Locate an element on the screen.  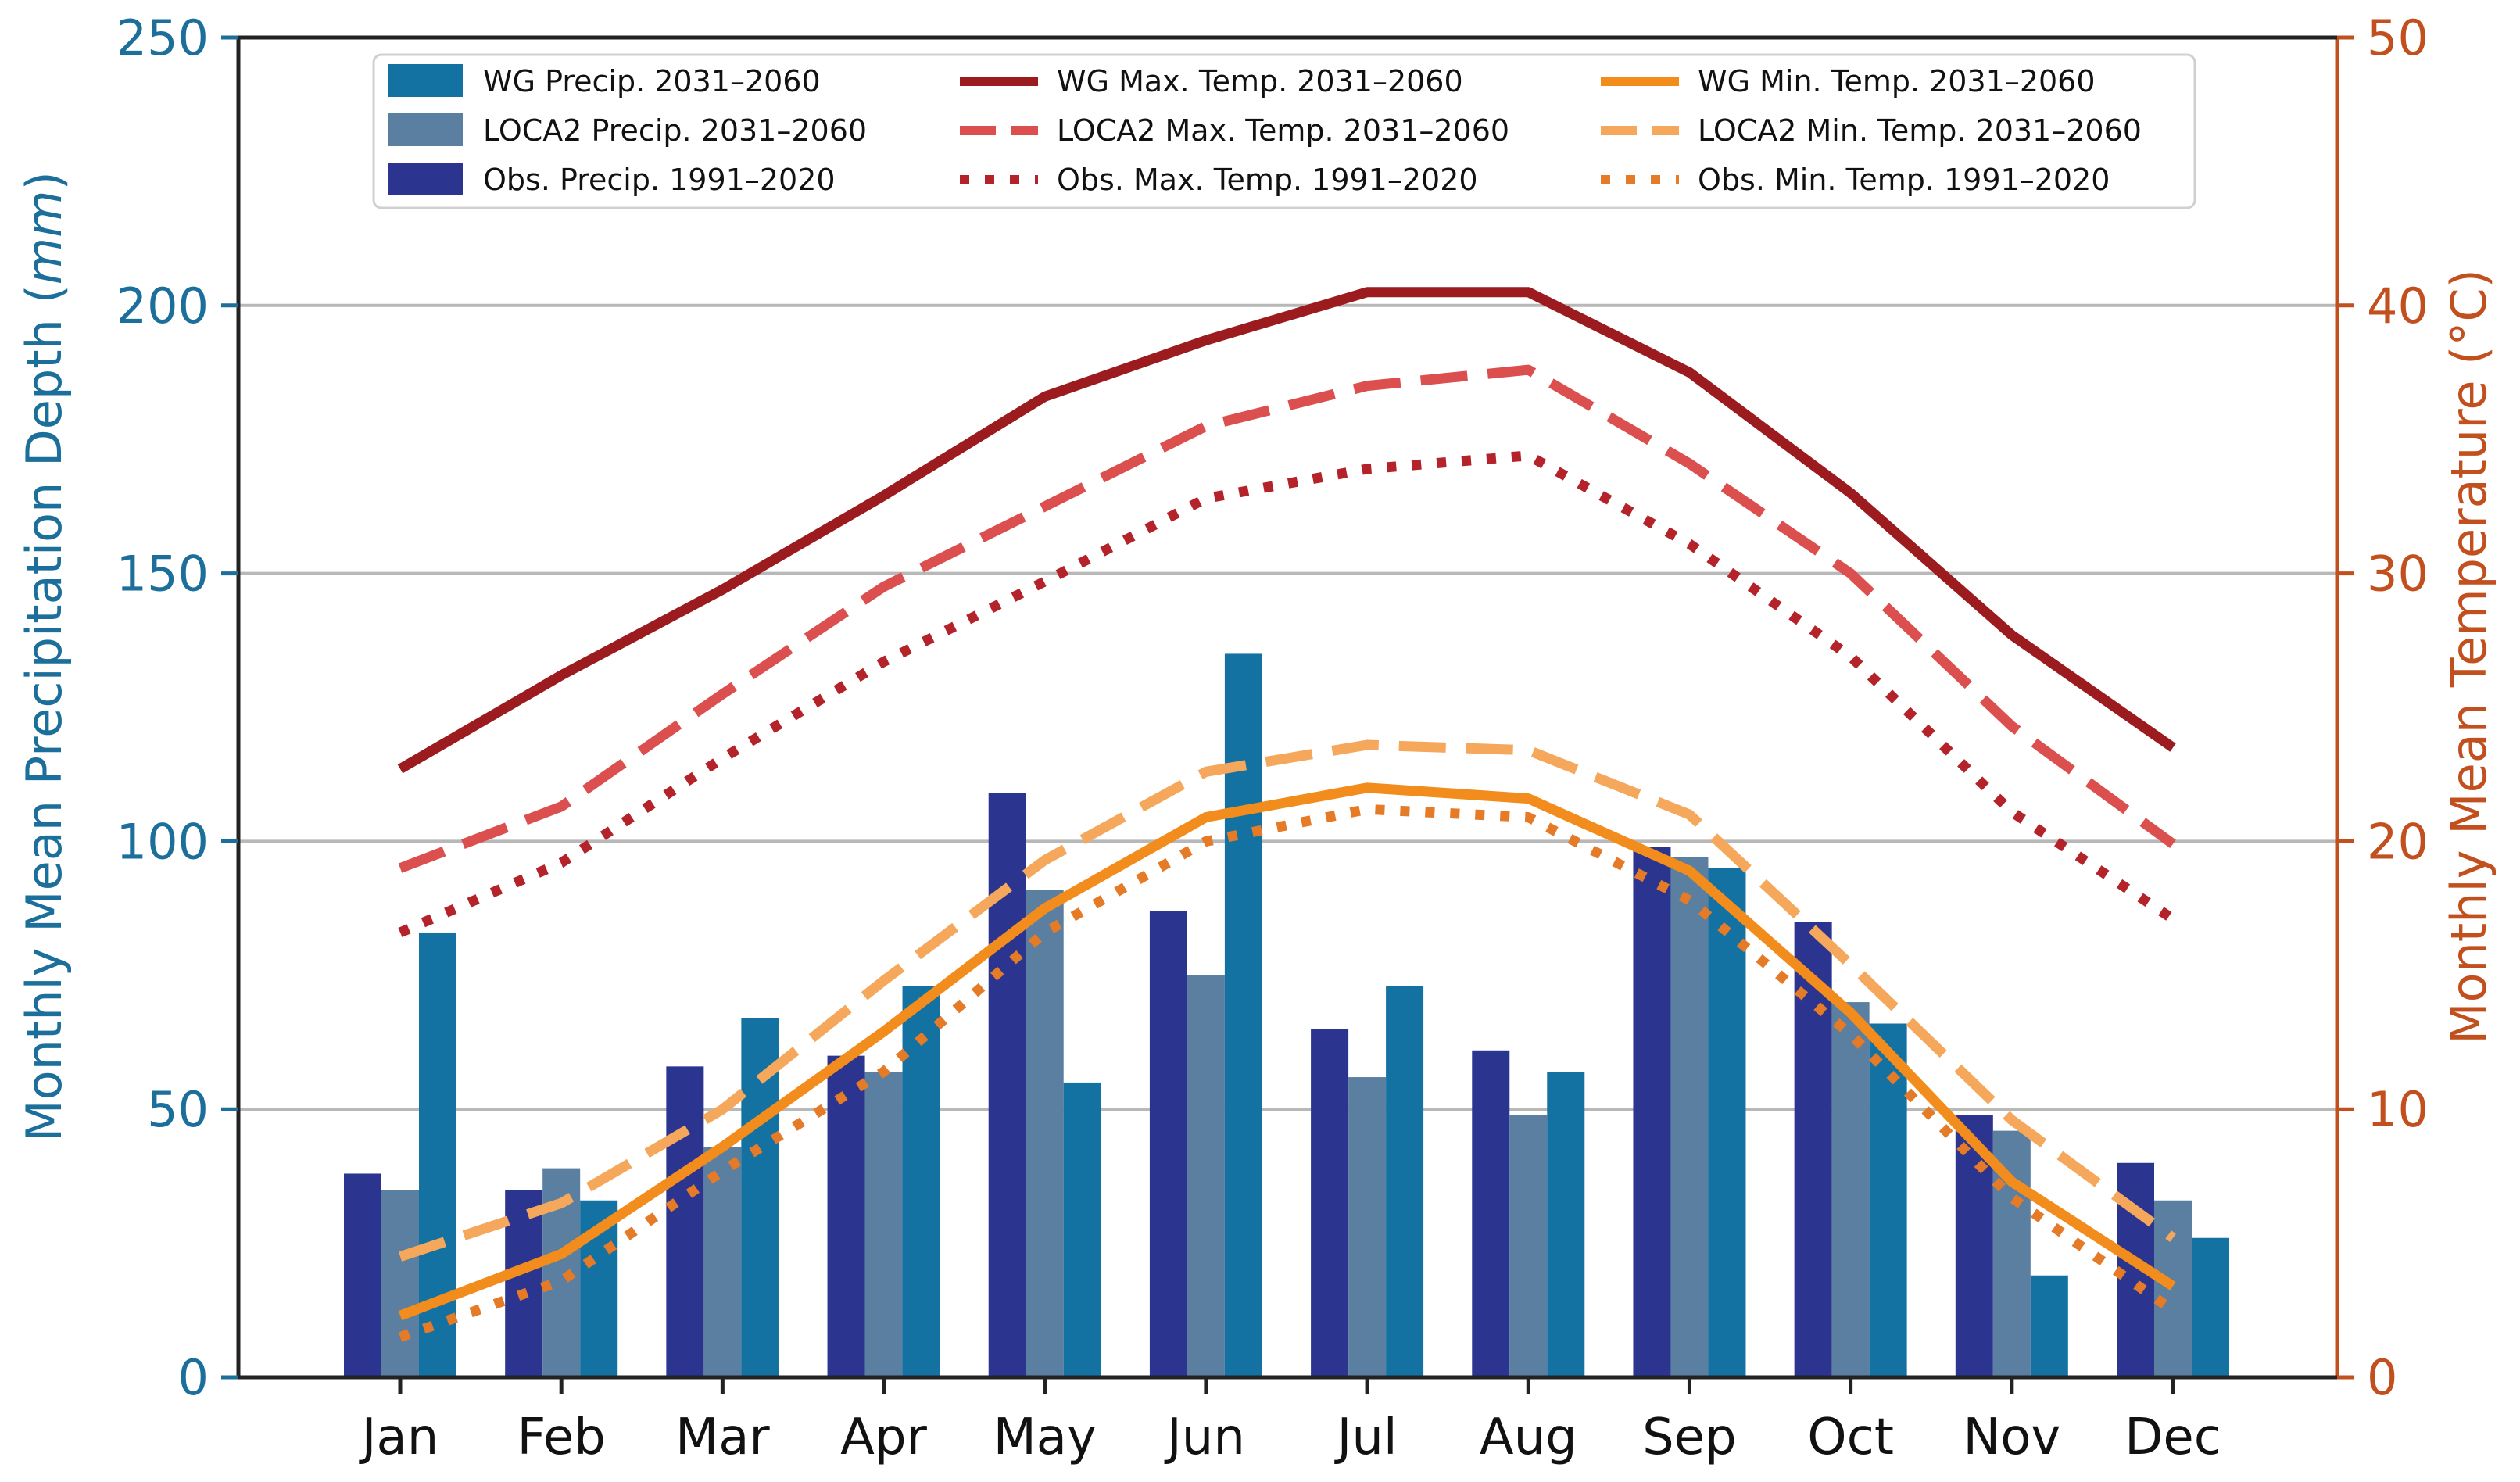
bar-1-jul is located at coordinates (1367, 1227).